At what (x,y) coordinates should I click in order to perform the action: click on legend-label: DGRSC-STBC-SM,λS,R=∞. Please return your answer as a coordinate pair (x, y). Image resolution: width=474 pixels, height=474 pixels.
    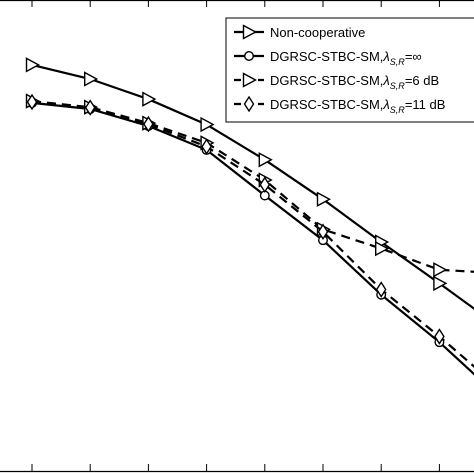
    Looking at the image, I should click on (346, 58).